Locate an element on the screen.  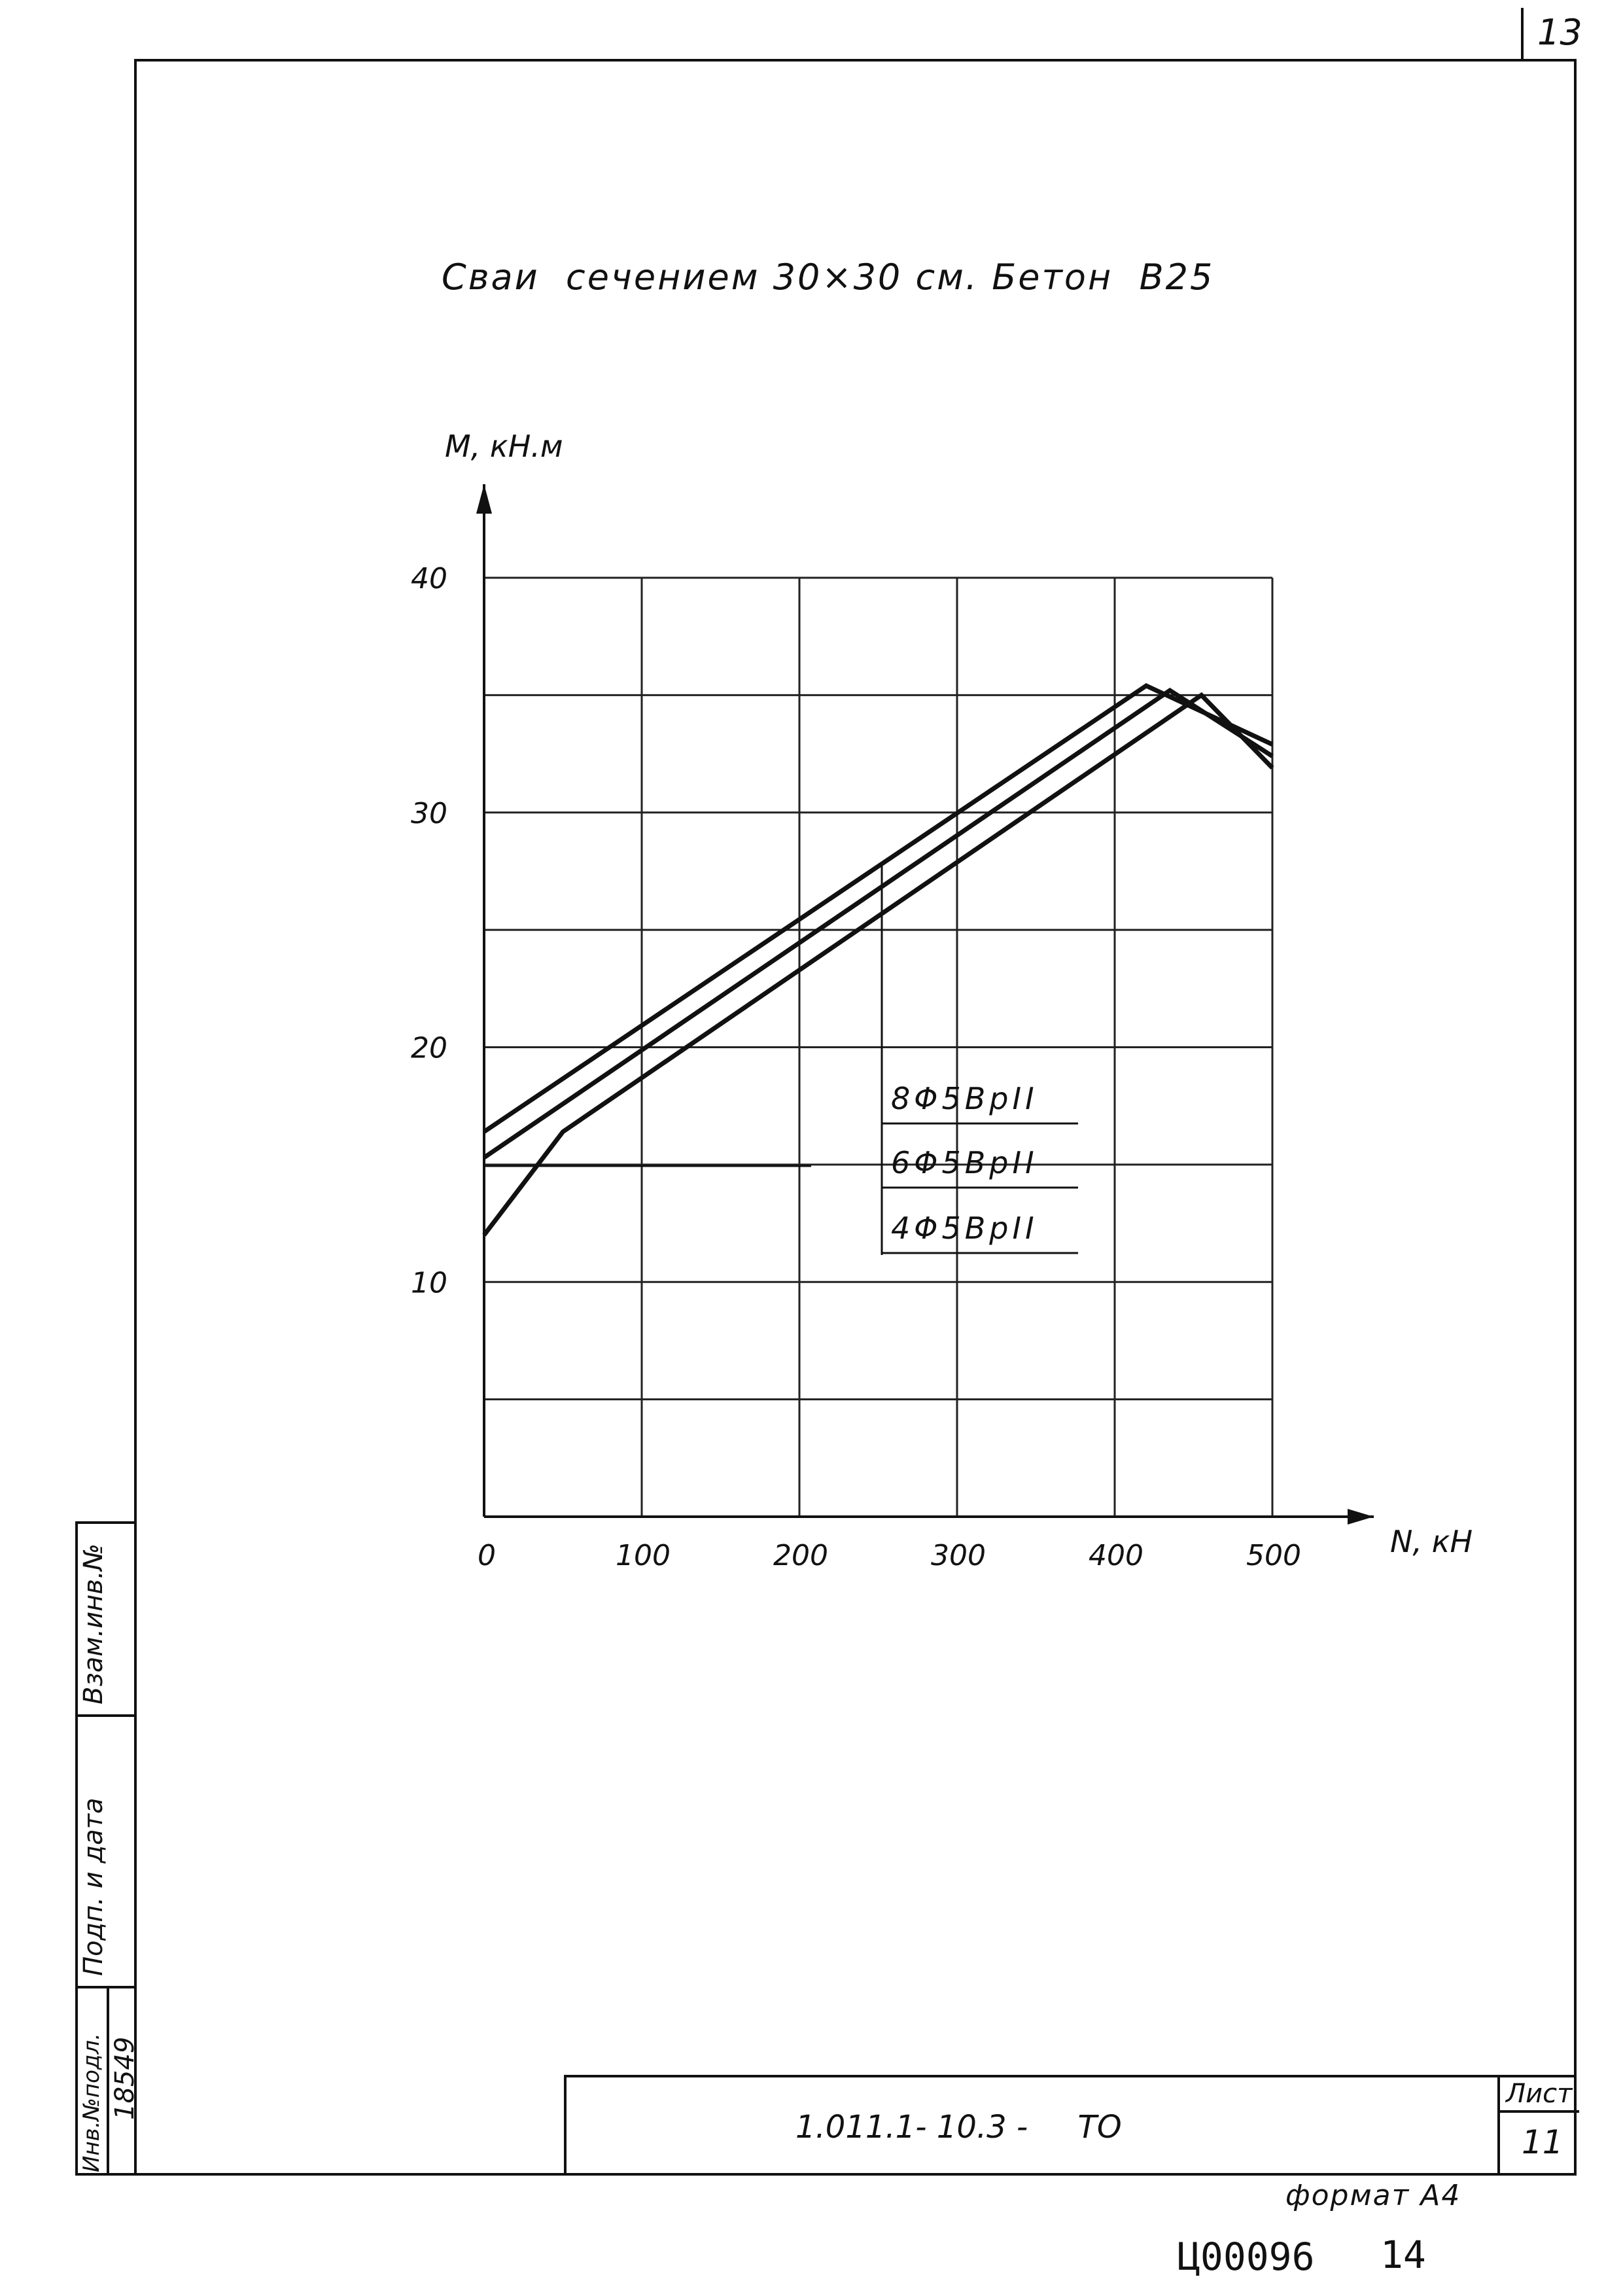
corner-number: 13 is located at coordinates (1560, 33).